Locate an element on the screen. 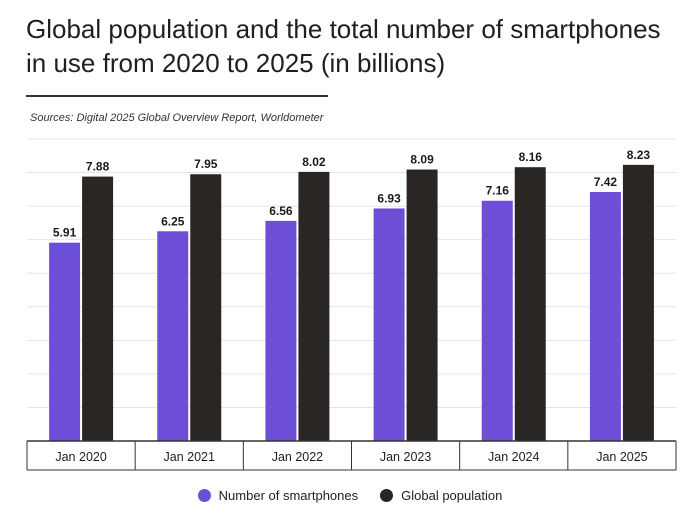 The width and height of the screenshot is (700, 525). legend: Number of smartphones Global population is located at coordinates (350, 495).